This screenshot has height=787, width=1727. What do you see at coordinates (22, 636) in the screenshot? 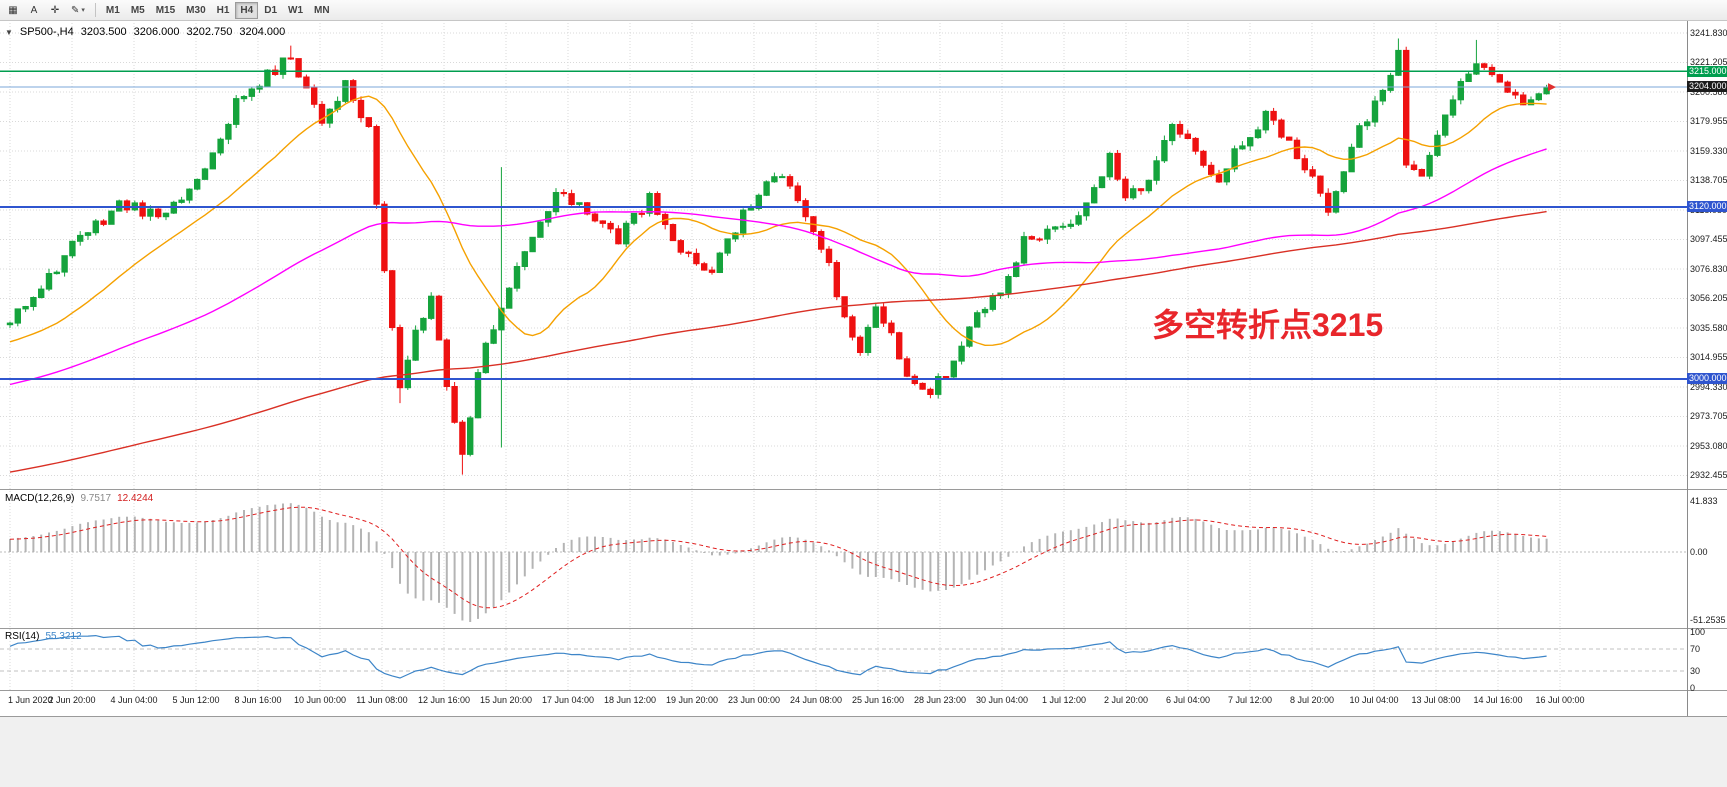
I see `rsi-label: RSI(14)` at bounding box center [22, 636].